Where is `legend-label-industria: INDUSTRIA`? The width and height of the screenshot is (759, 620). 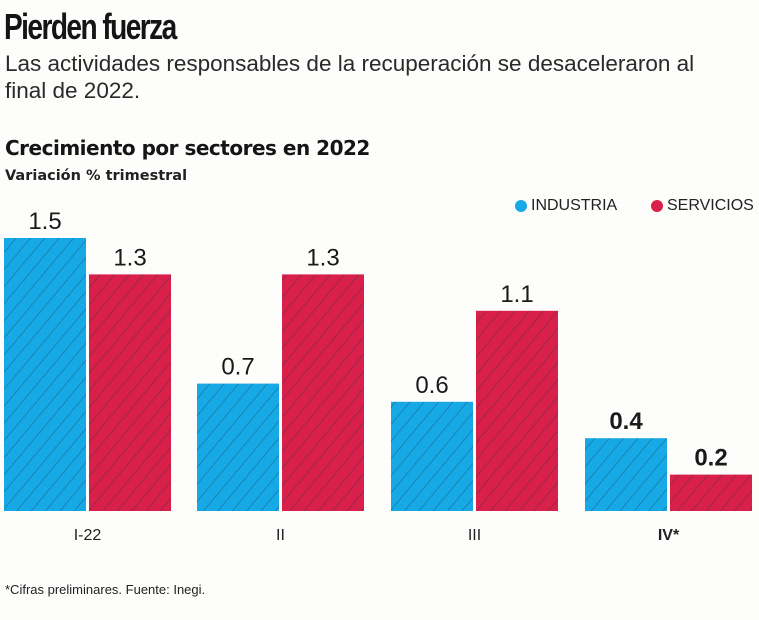
legend-label-industria: INDUSTRIA is located at coordinates (574, 205).